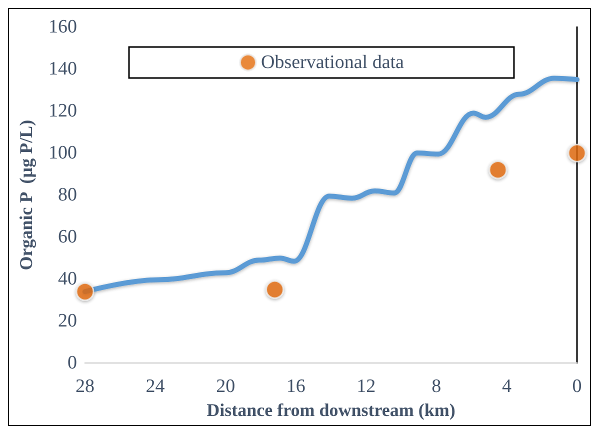  I want to click on y-axis-title: Organic P (µg P/L), so click(26, 195).